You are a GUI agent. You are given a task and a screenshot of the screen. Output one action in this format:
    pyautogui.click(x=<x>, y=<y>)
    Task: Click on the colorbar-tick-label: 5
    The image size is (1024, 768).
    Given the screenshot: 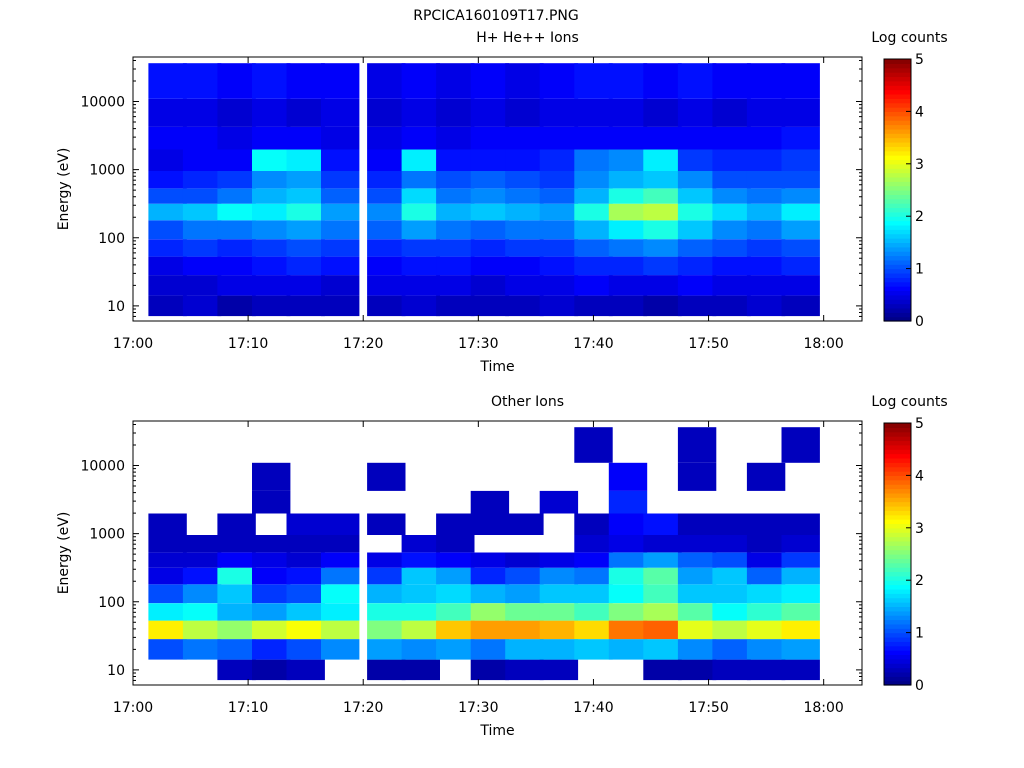 What is the action you would take?
    pyautogui.click(x=919, y=60)
    